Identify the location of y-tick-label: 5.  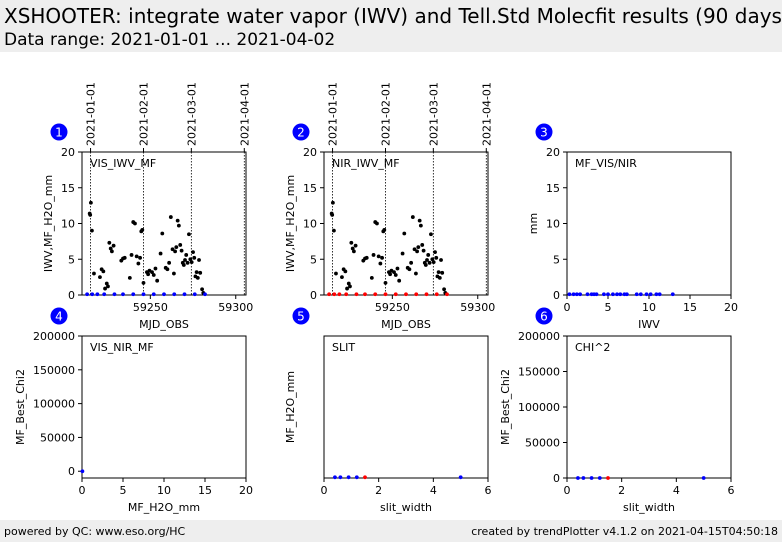
(313, 259).